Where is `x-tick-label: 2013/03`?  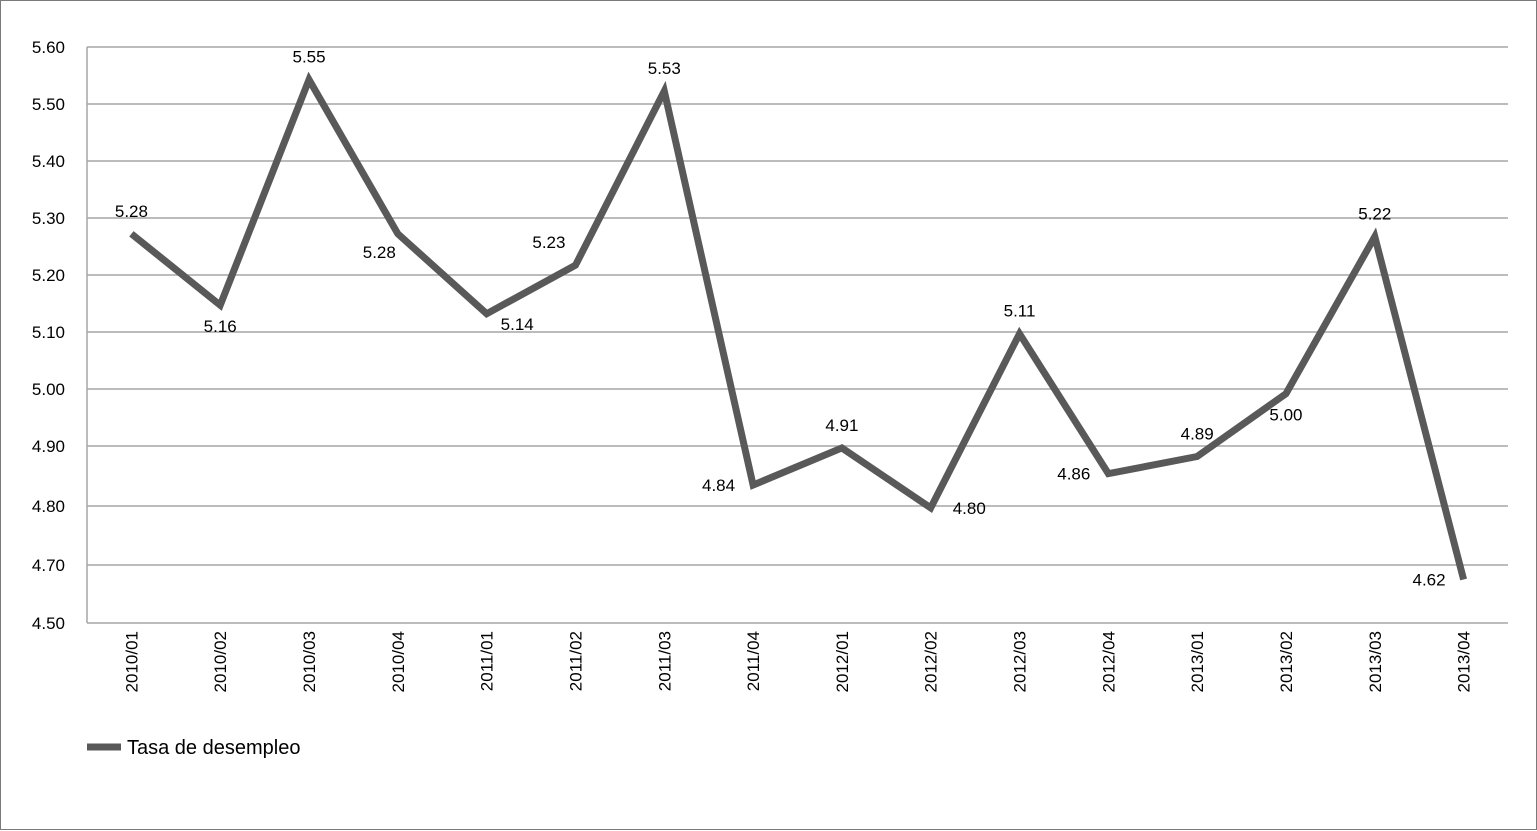 x-tick-label: 2013/03 is located at coordinates (1375, 661).